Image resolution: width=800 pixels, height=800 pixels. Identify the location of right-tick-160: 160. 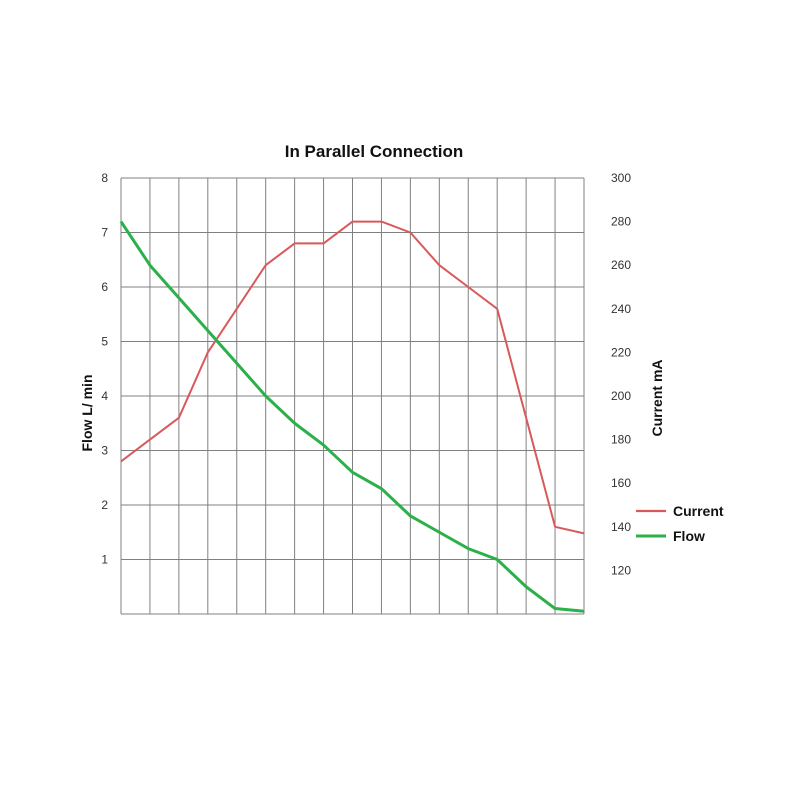
(621, 483).